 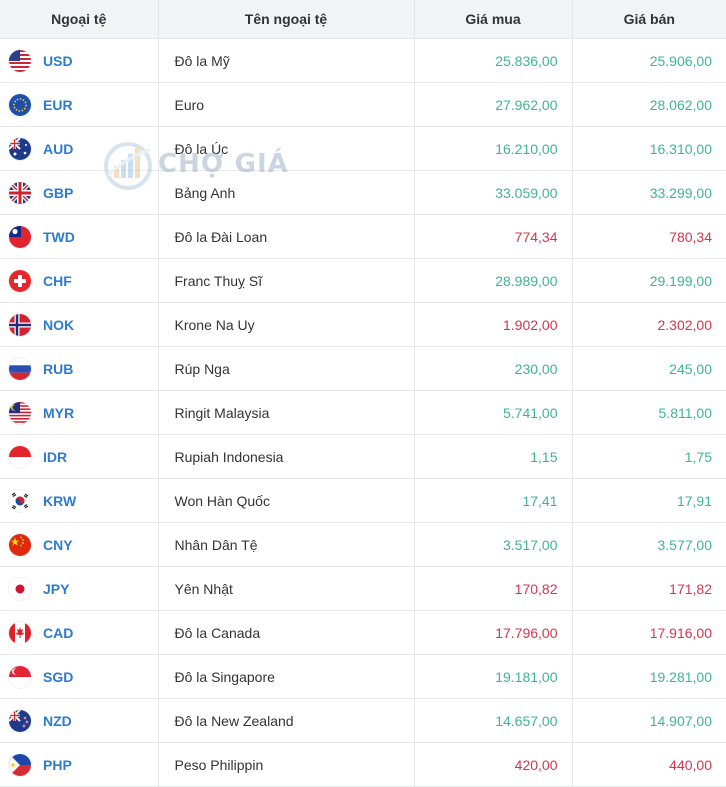 What do you see at coordinates (20, 148) in the screenshot?
I see `au-flag-icon` at bounding box center [20, 148].